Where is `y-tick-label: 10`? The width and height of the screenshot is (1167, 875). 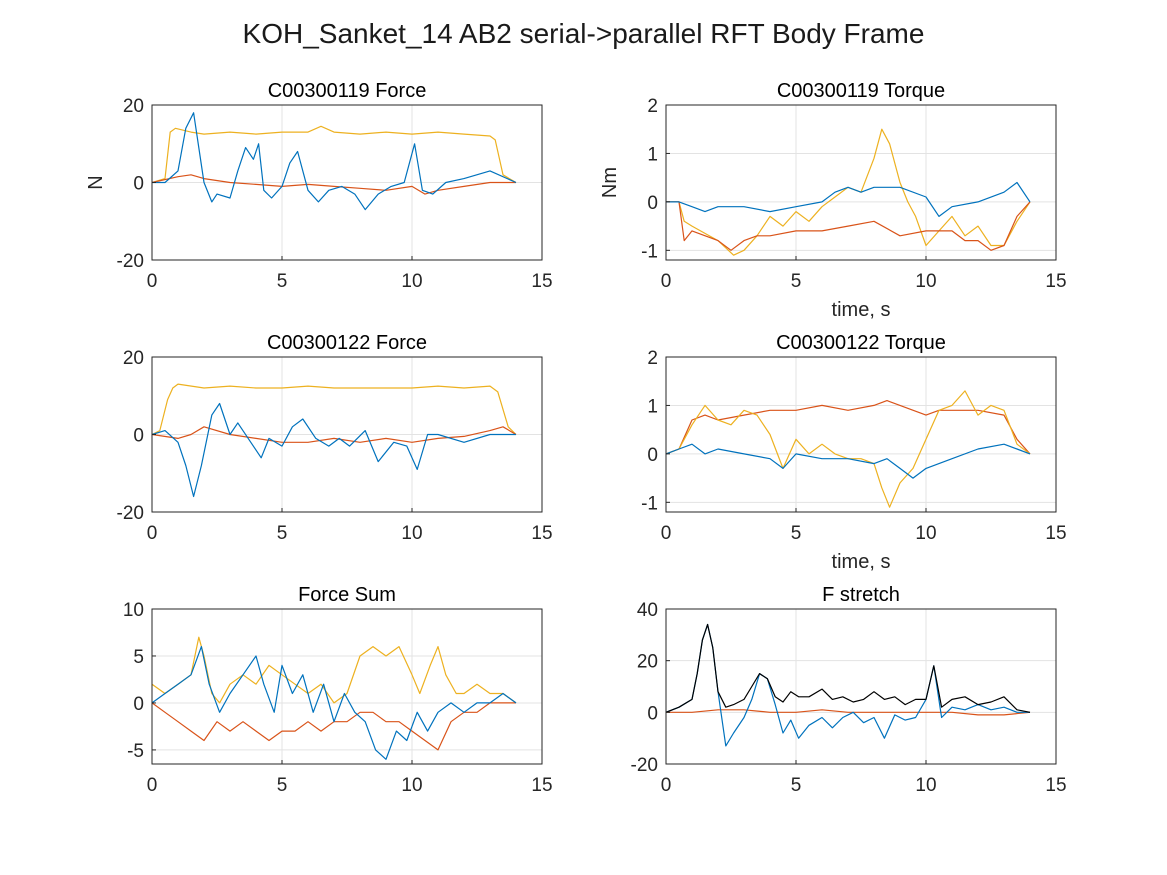 y-tick-label: 10 is located at coordinates (133, 610).